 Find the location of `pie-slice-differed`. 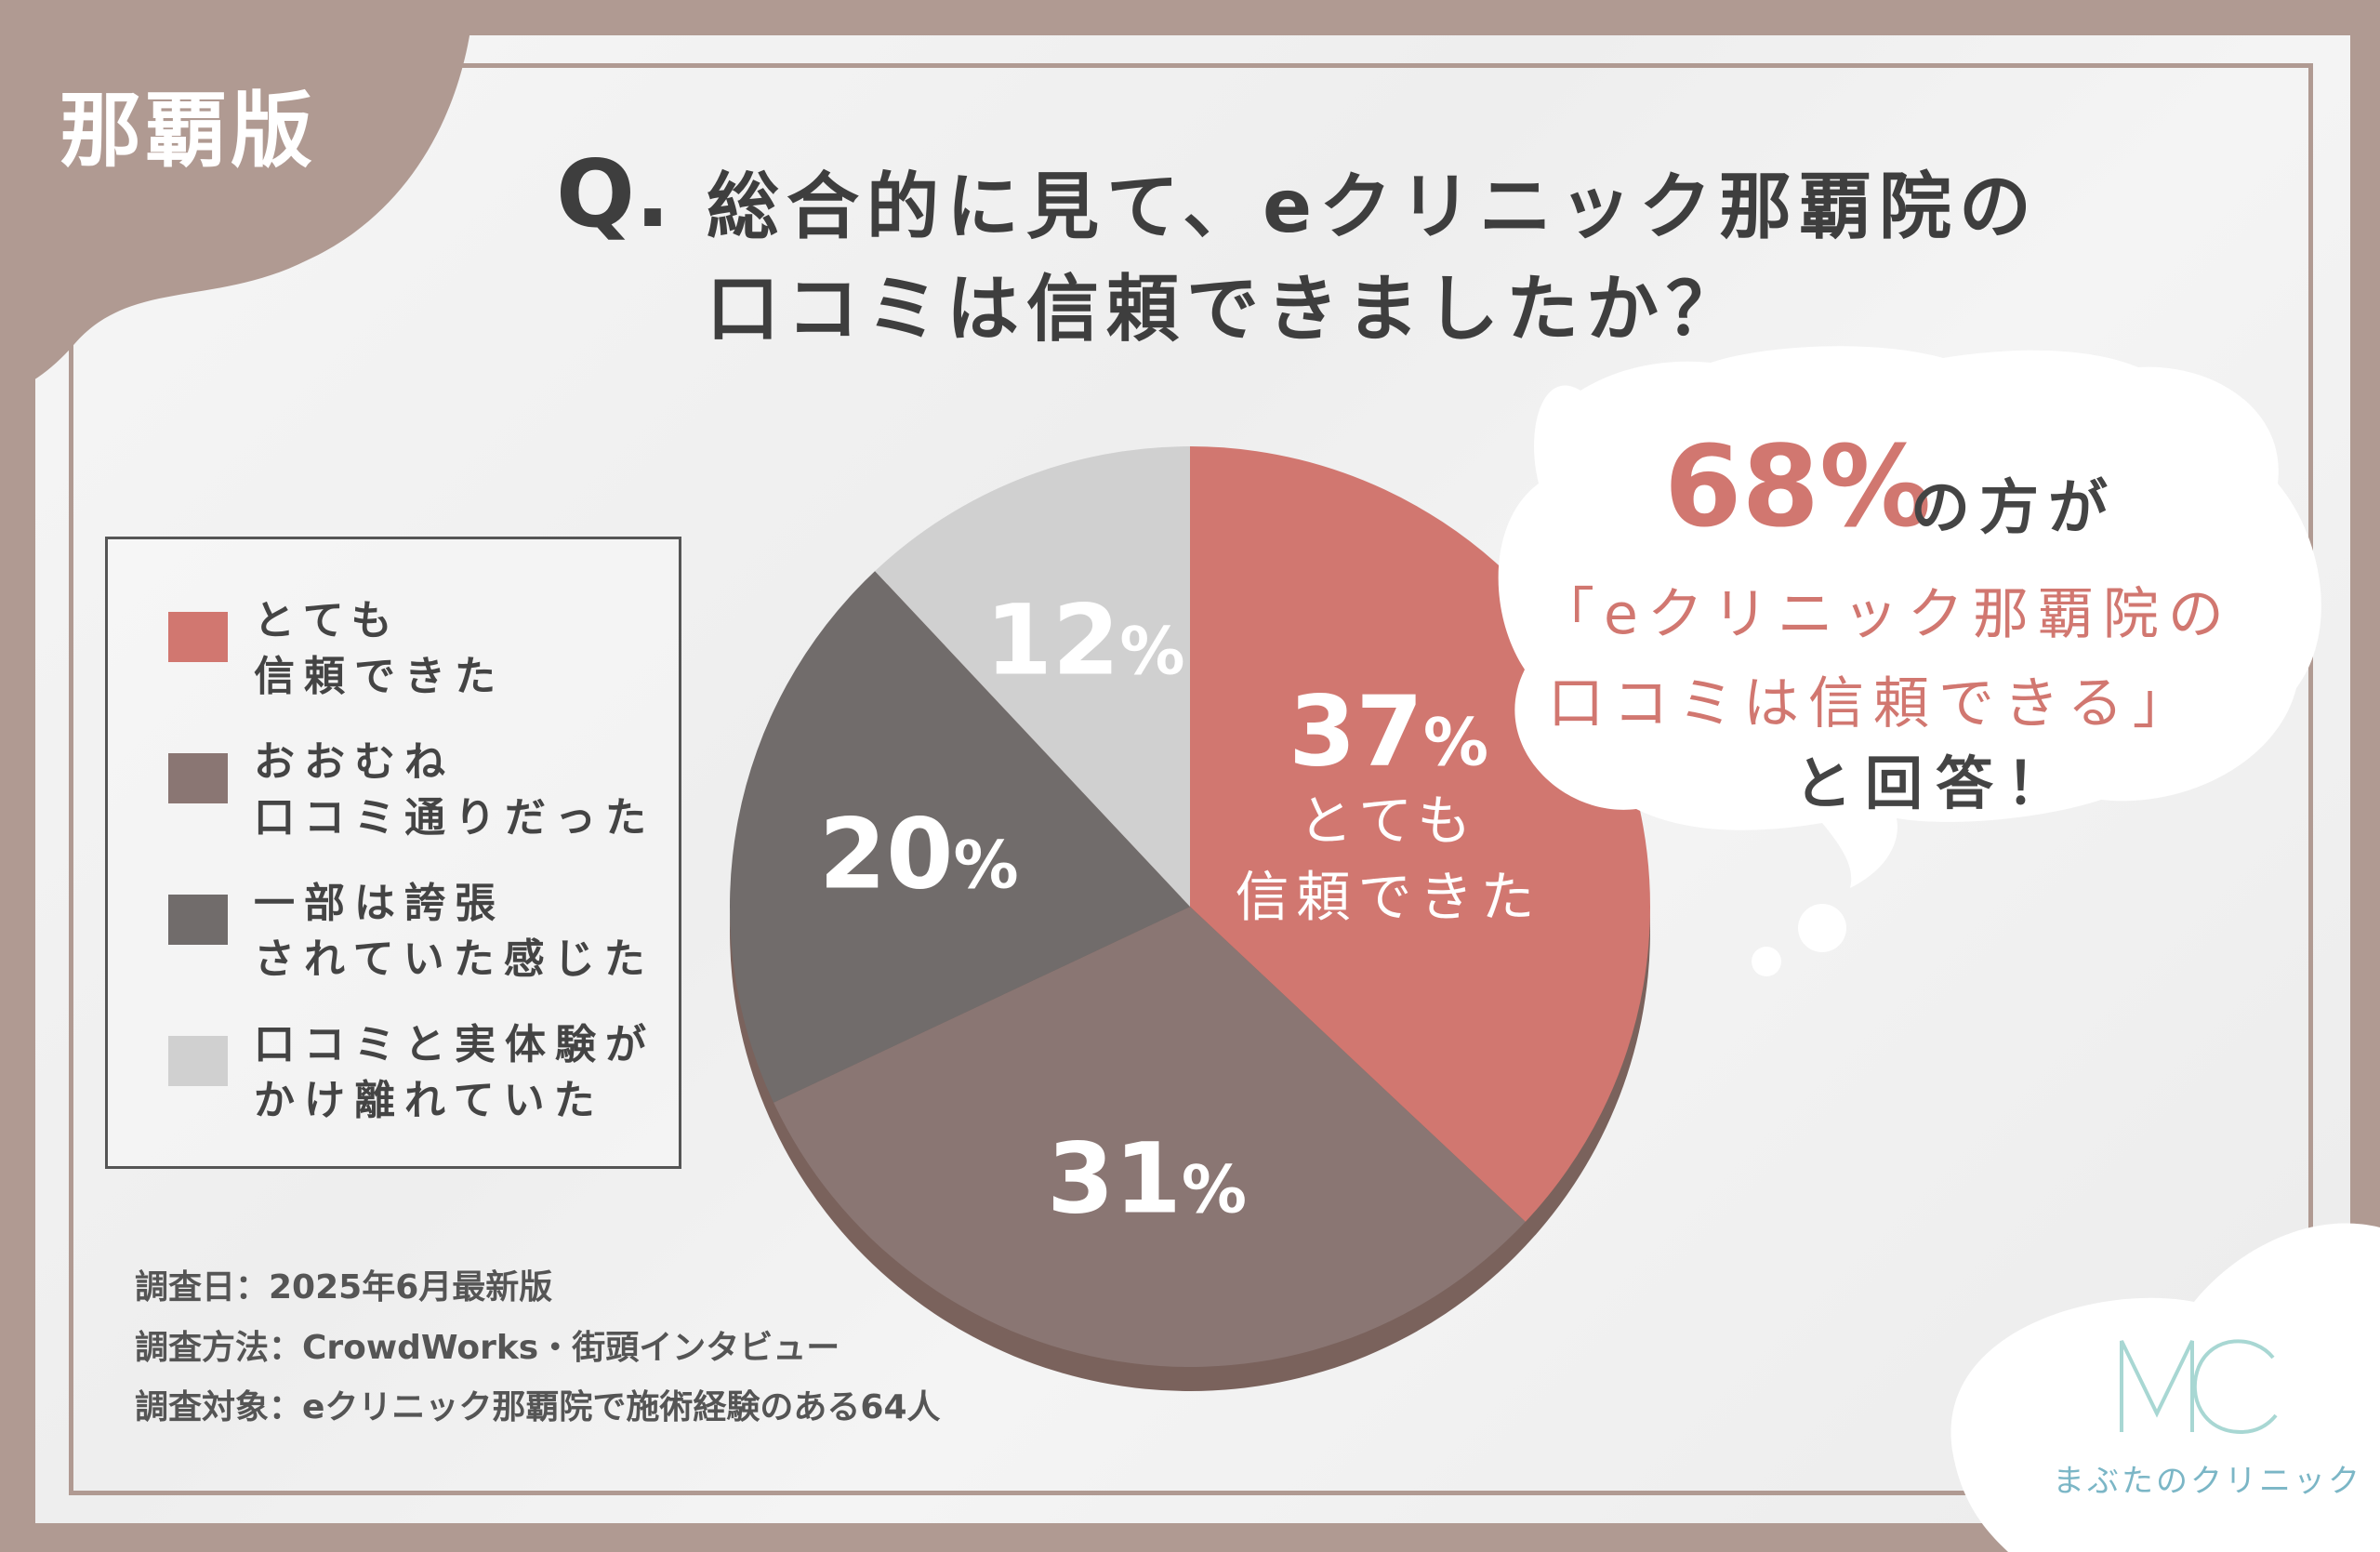

pie-slice-differed is located at coordinates (1032, 676).